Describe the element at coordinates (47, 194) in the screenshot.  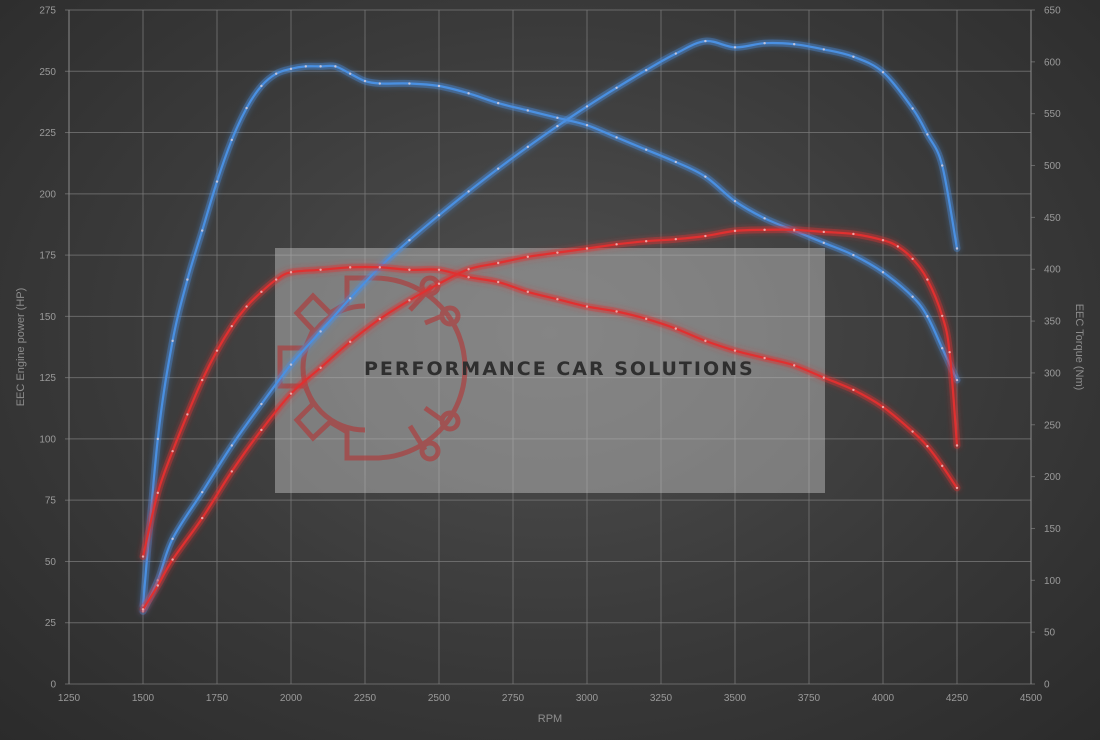
I see `y-left-tick-label: 200` at that location.